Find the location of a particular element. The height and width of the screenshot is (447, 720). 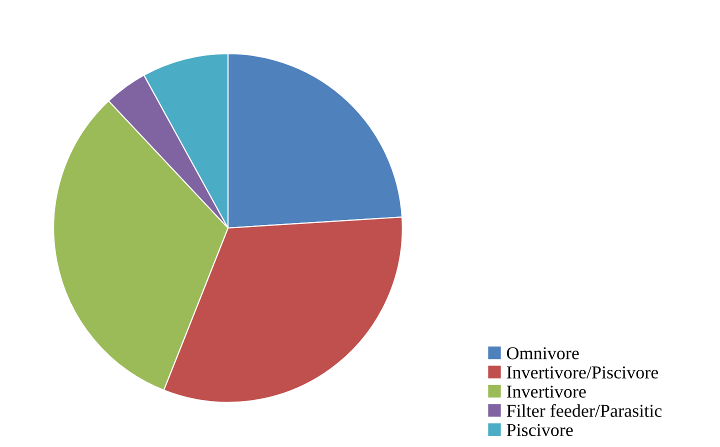

legend-label: Invertivore is located at coordinates (546, 392).